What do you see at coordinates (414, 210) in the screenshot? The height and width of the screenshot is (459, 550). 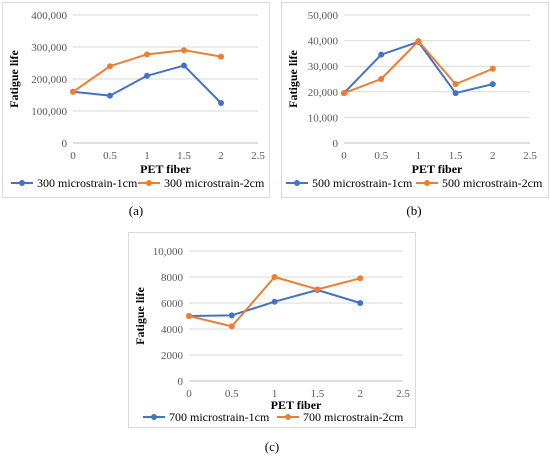 I see `caption-b: (b)` at bounding box center [414, 210].